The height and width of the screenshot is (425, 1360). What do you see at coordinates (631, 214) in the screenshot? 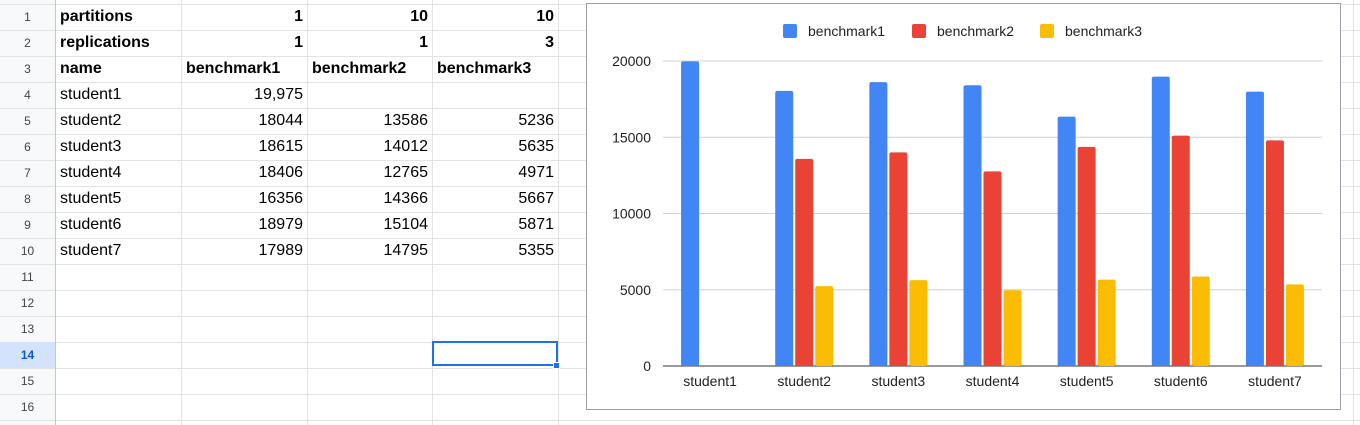
I see `y-tick-label: 10000` at bounding box center [631, 214].